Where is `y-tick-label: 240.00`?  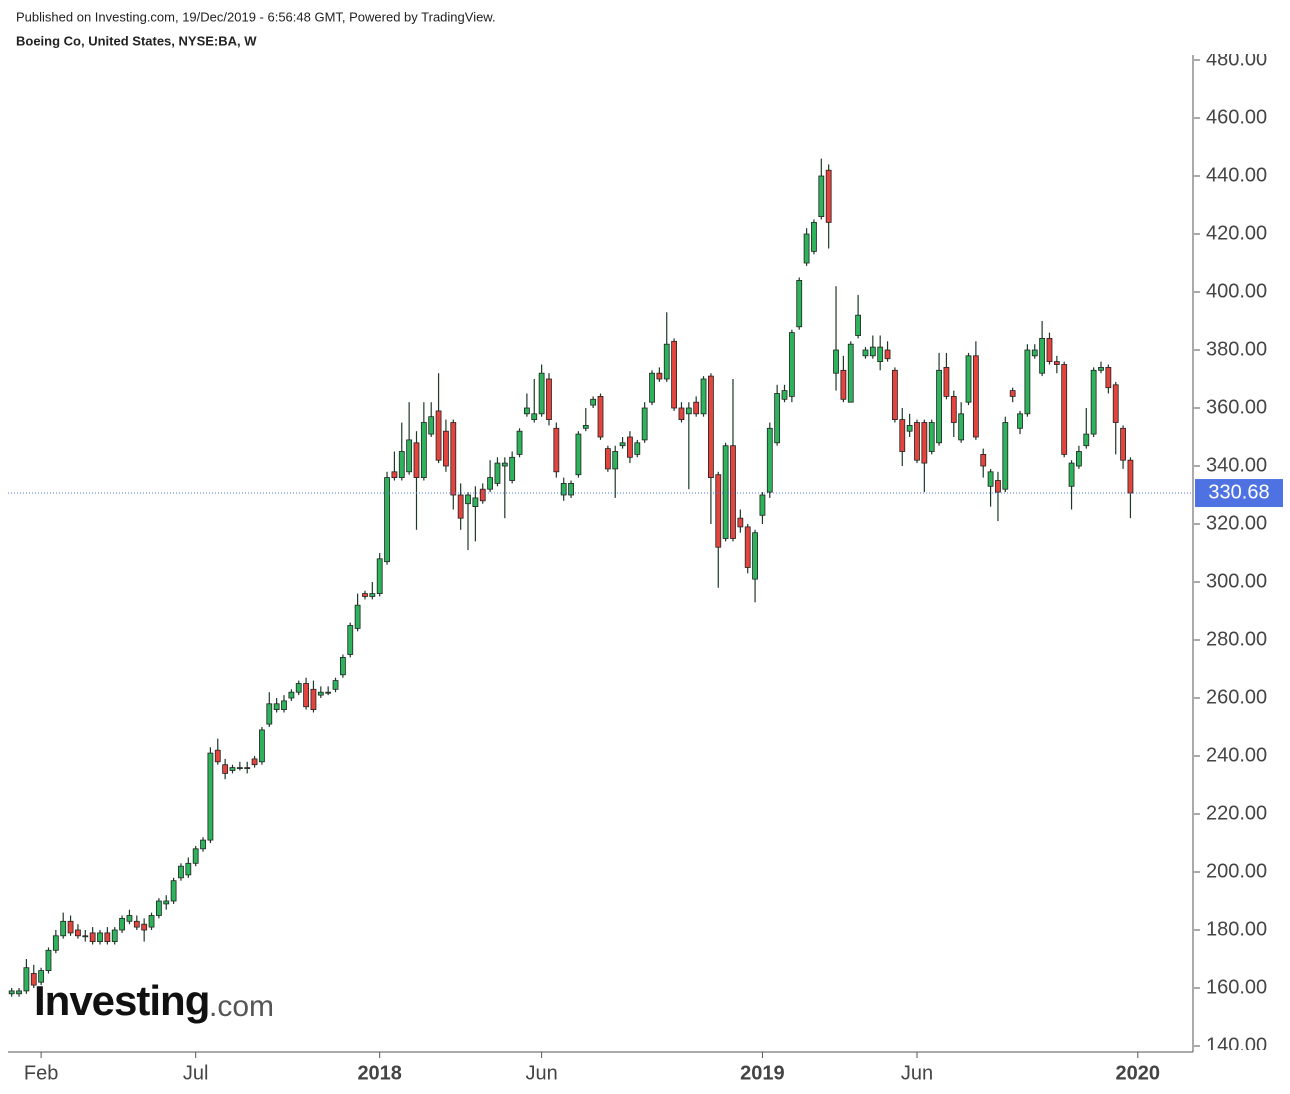
y-tick-label: 240.00 is located at coordinates (1236, 755).